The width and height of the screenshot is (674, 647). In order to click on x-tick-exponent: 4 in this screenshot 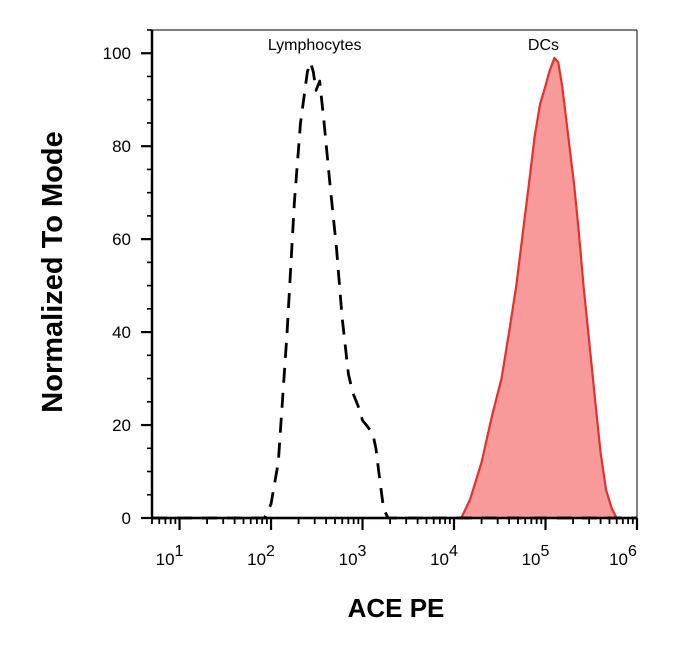, I will do `click(453, 551)`.